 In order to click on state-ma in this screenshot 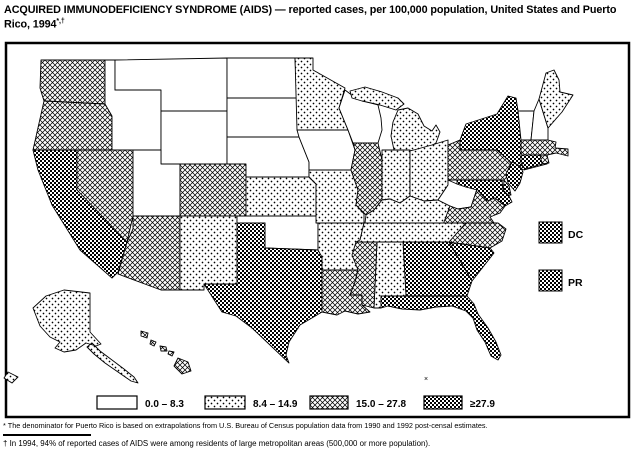, I will do `click(544, 148)`.